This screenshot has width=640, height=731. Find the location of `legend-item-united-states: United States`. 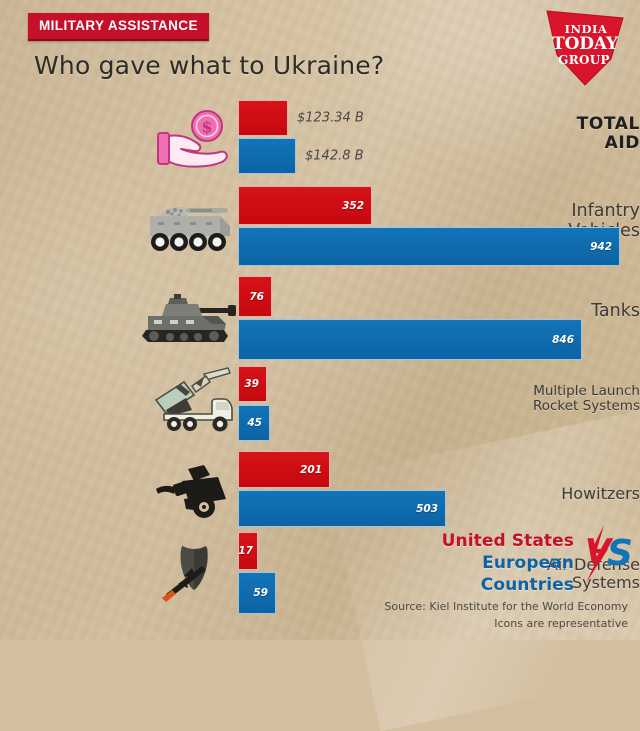

legend-item-united-states: United States is located at coordinates (507, 541).